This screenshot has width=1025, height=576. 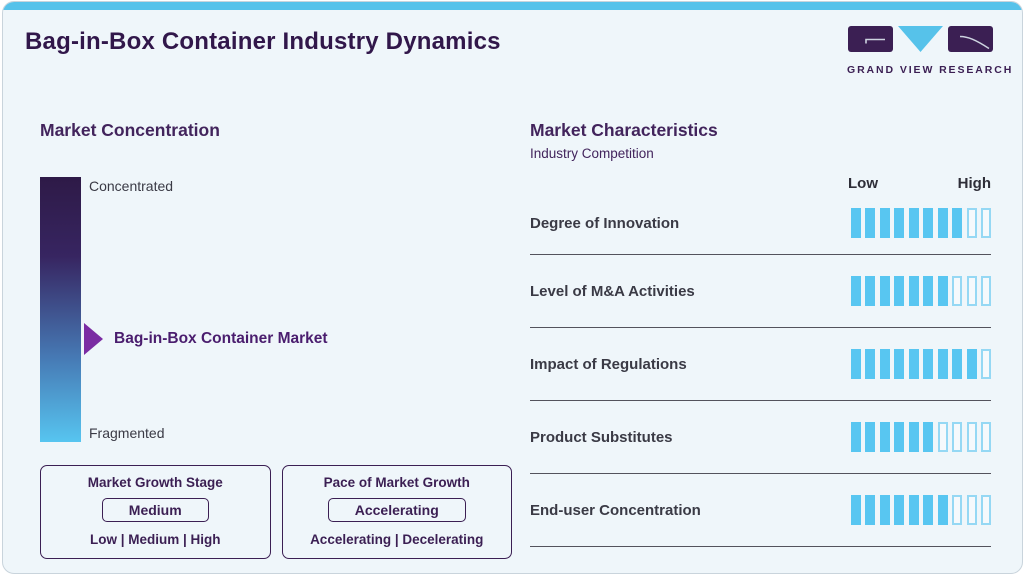 What do you see at coordinates (919, 183) in the screenshot?
I see `scale-header: Low High` at bounding box center [919, 183].